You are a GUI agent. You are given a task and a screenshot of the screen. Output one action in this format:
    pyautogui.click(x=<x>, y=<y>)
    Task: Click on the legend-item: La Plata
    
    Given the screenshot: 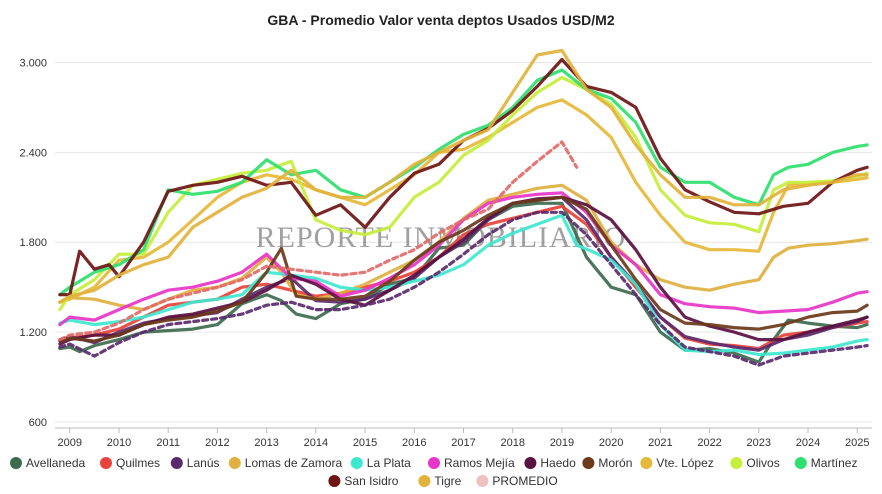 What is the action you would take?
    pyautogui.click(x=380, y=463)
    